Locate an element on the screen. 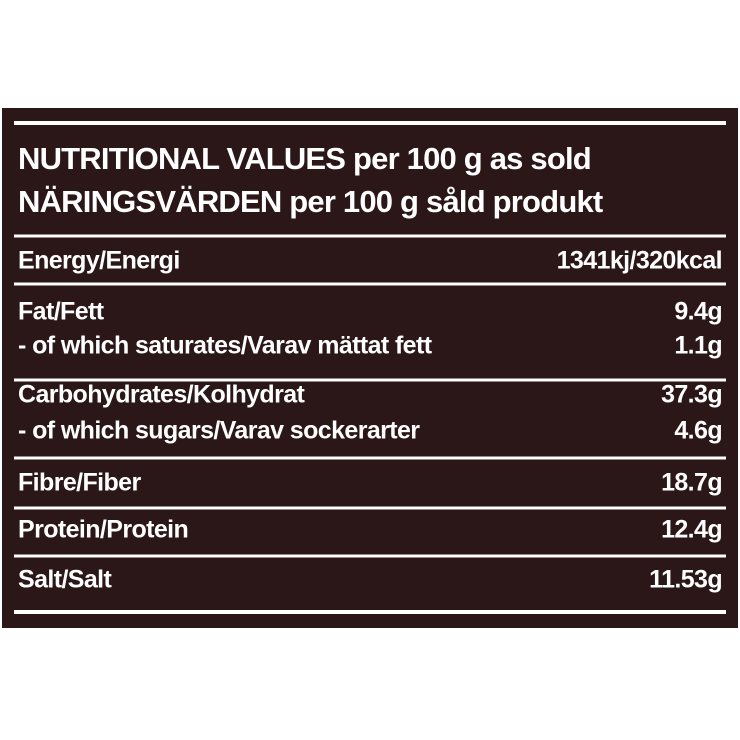  nutrient-value: 37.3g is located at coordinates (691, 395).